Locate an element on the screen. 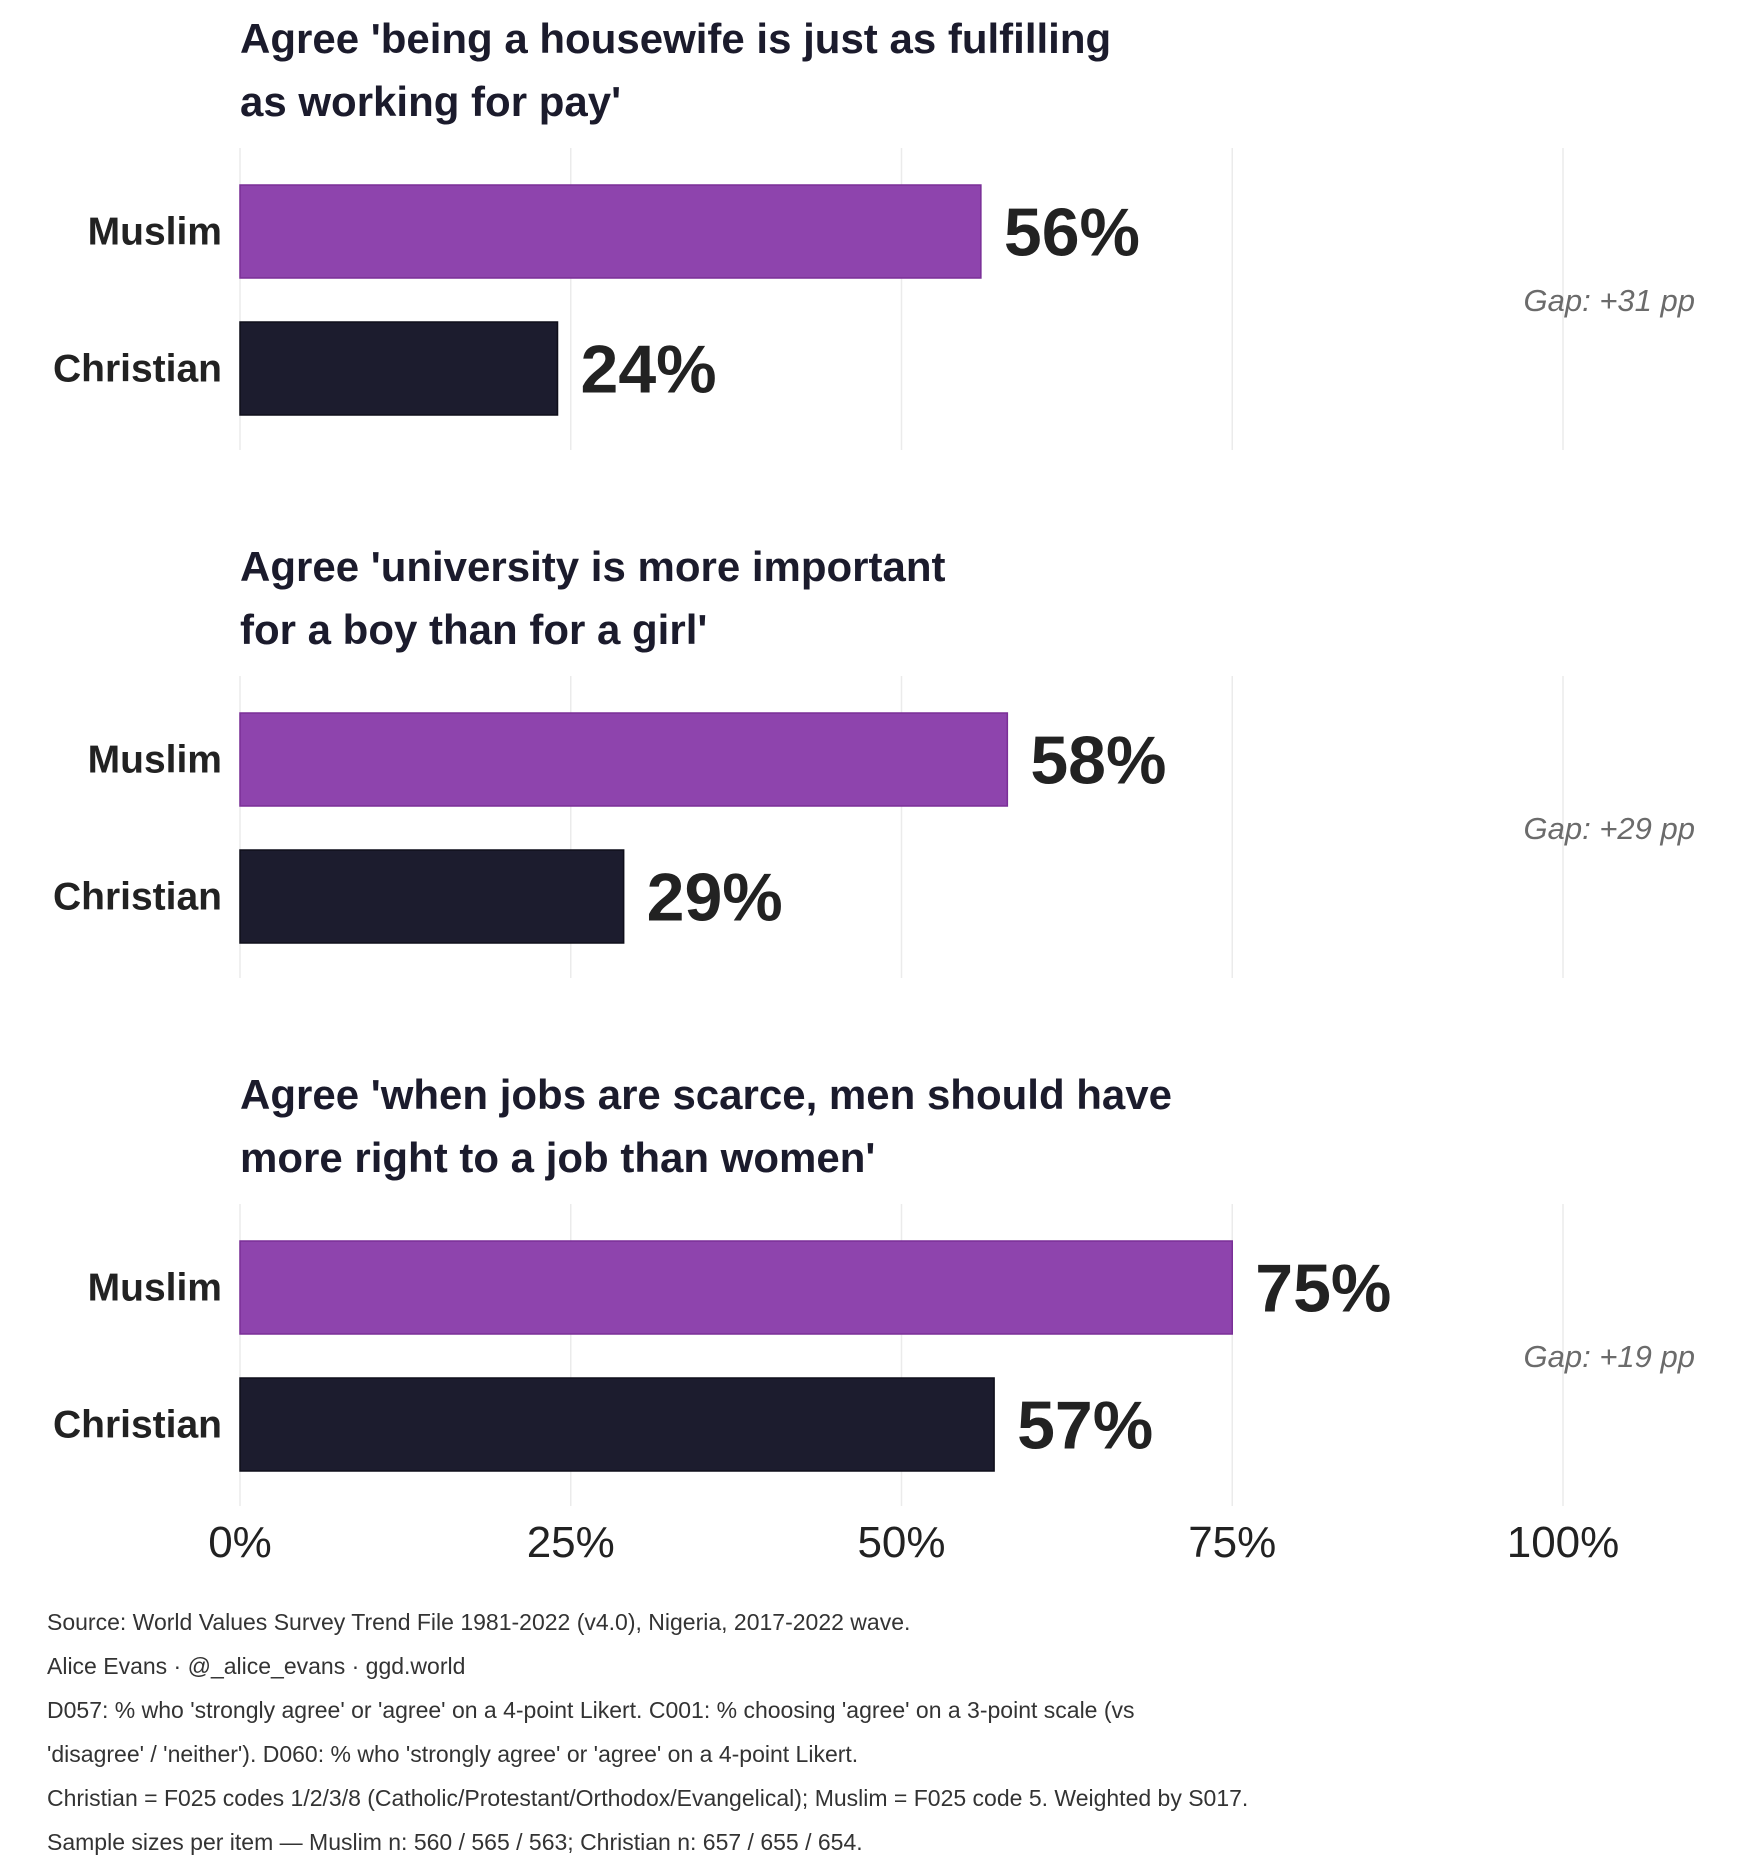 The image size is (1746, 1864). panel-title: more right to a job than women' is located at coordinates (557, 1157).